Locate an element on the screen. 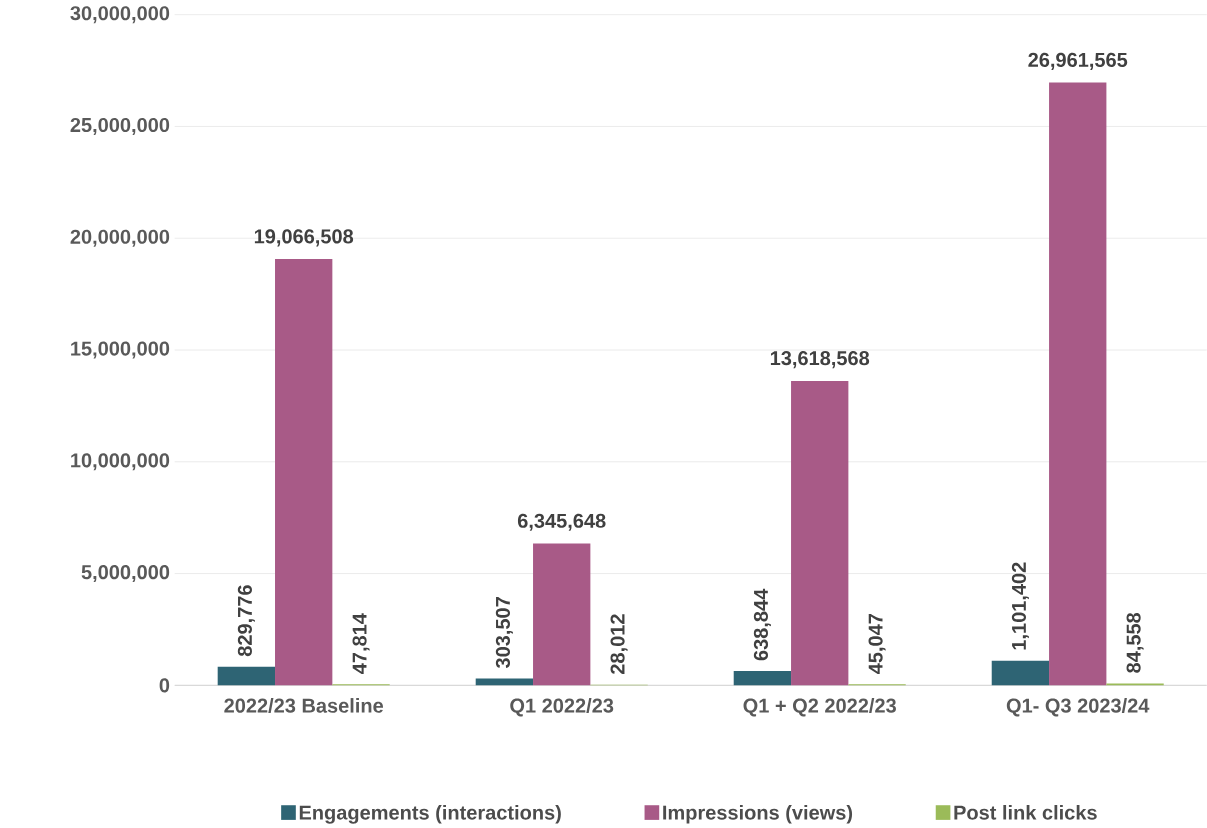 Image resolution: width=1207 pixels, height=828 pixels. y-tick-label: 20,000,000 is located at coordinates (120, 238).